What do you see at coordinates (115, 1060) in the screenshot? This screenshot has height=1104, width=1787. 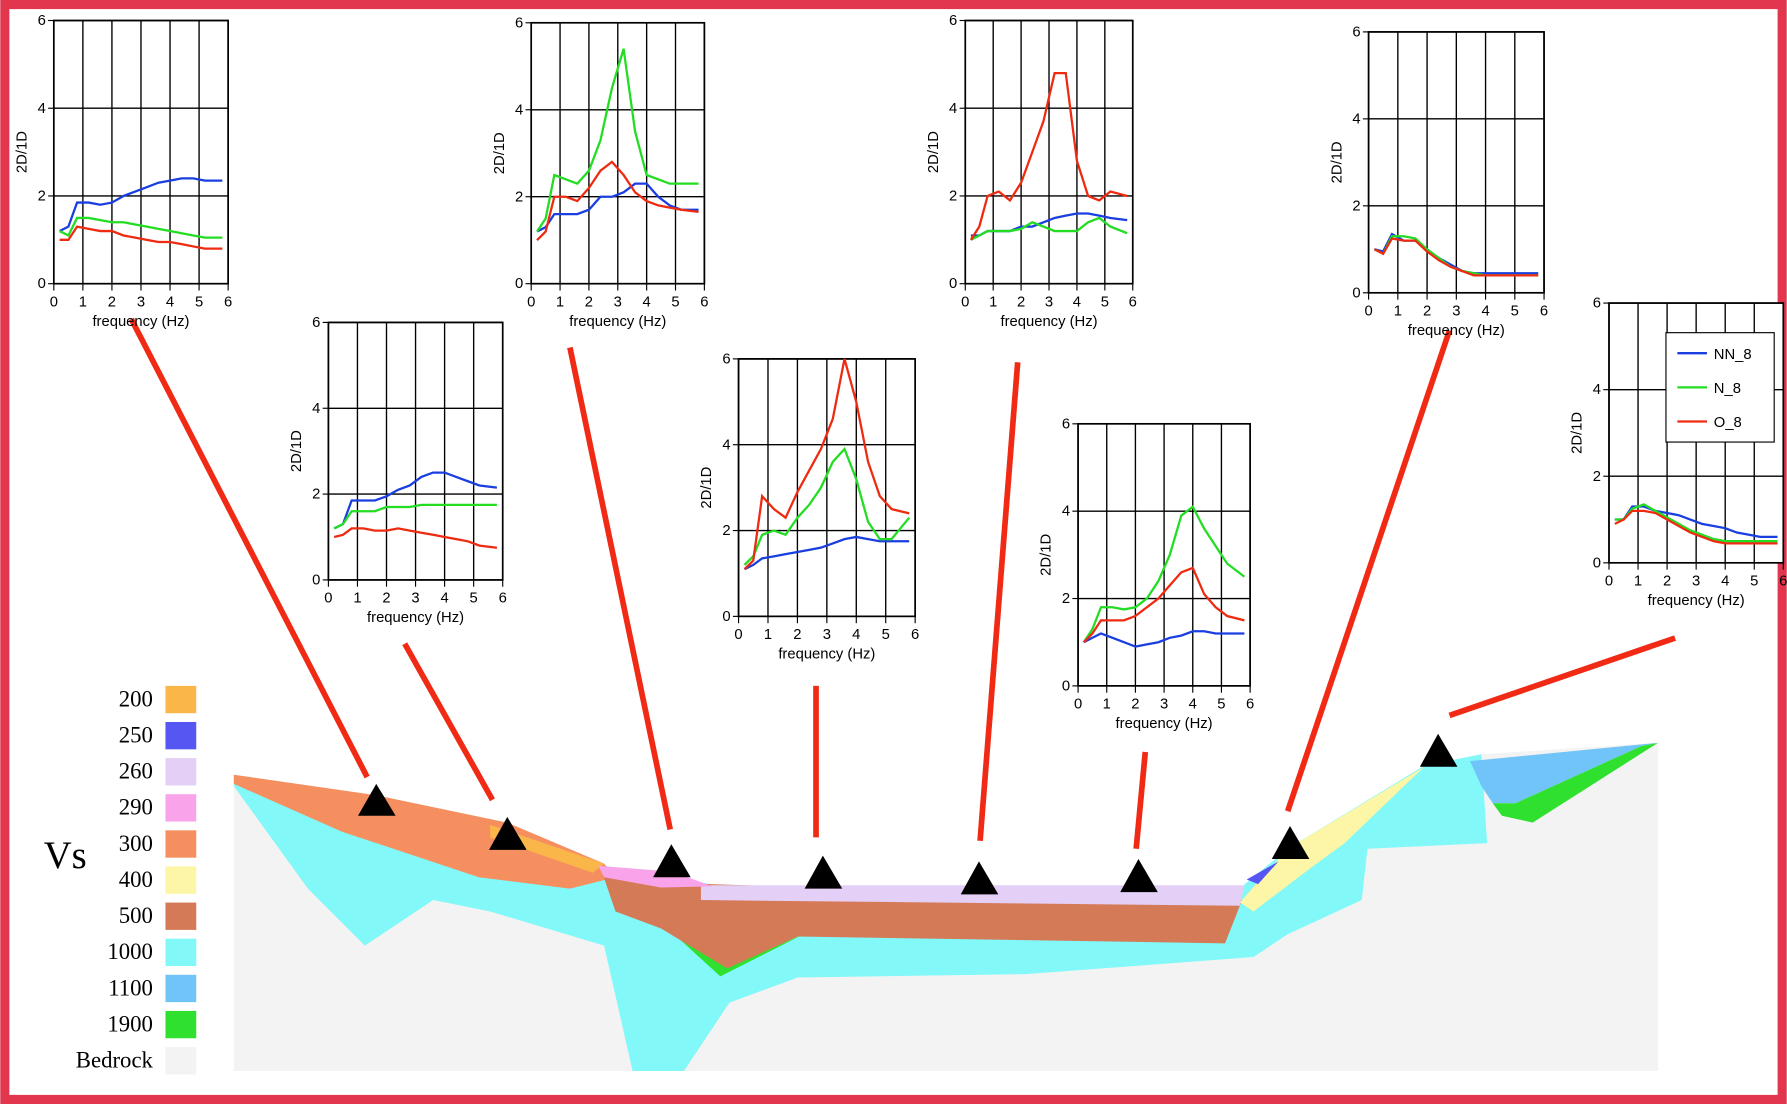 I see `vs-label: Bedrock` at bounding box center [115, 1060].